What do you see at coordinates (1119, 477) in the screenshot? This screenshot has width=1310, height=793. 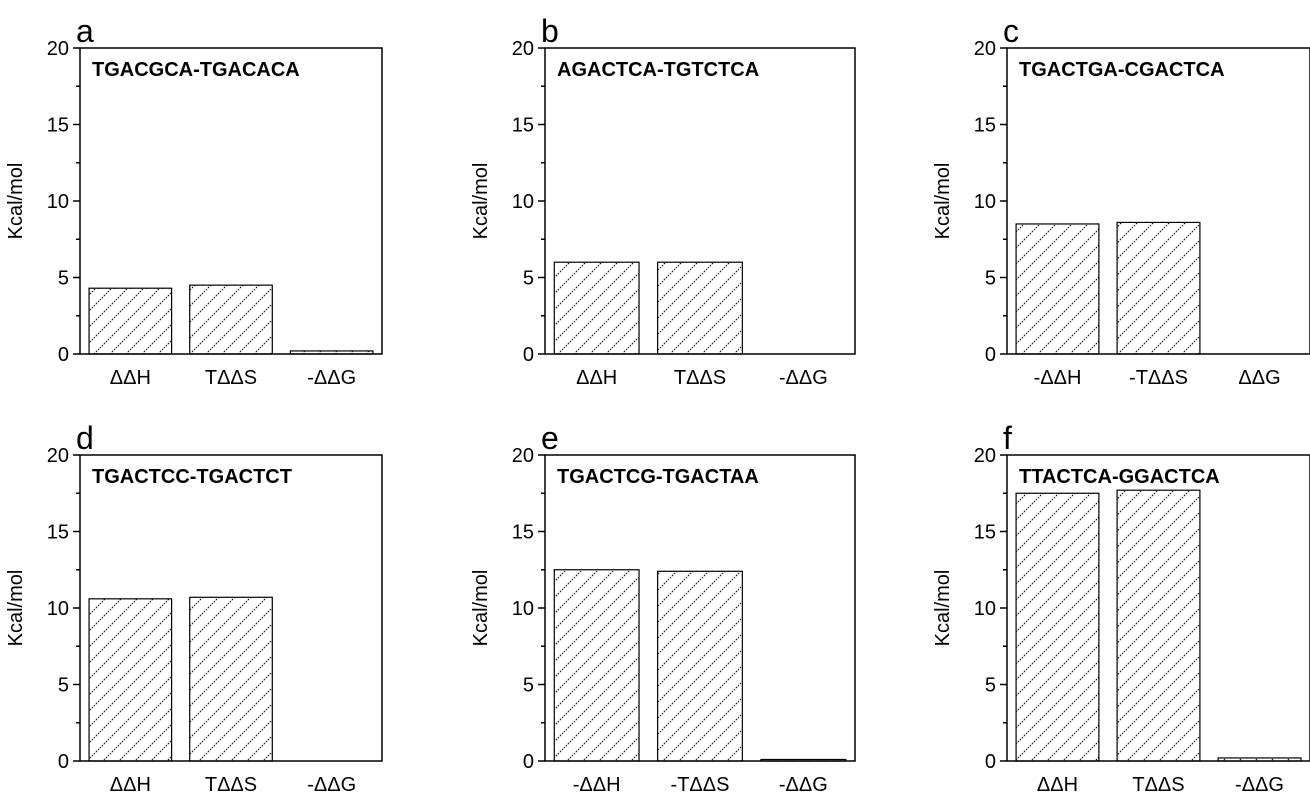 I see `panel-title: TTACTCA-GGACTCA` at bounding box center [1119, 477].